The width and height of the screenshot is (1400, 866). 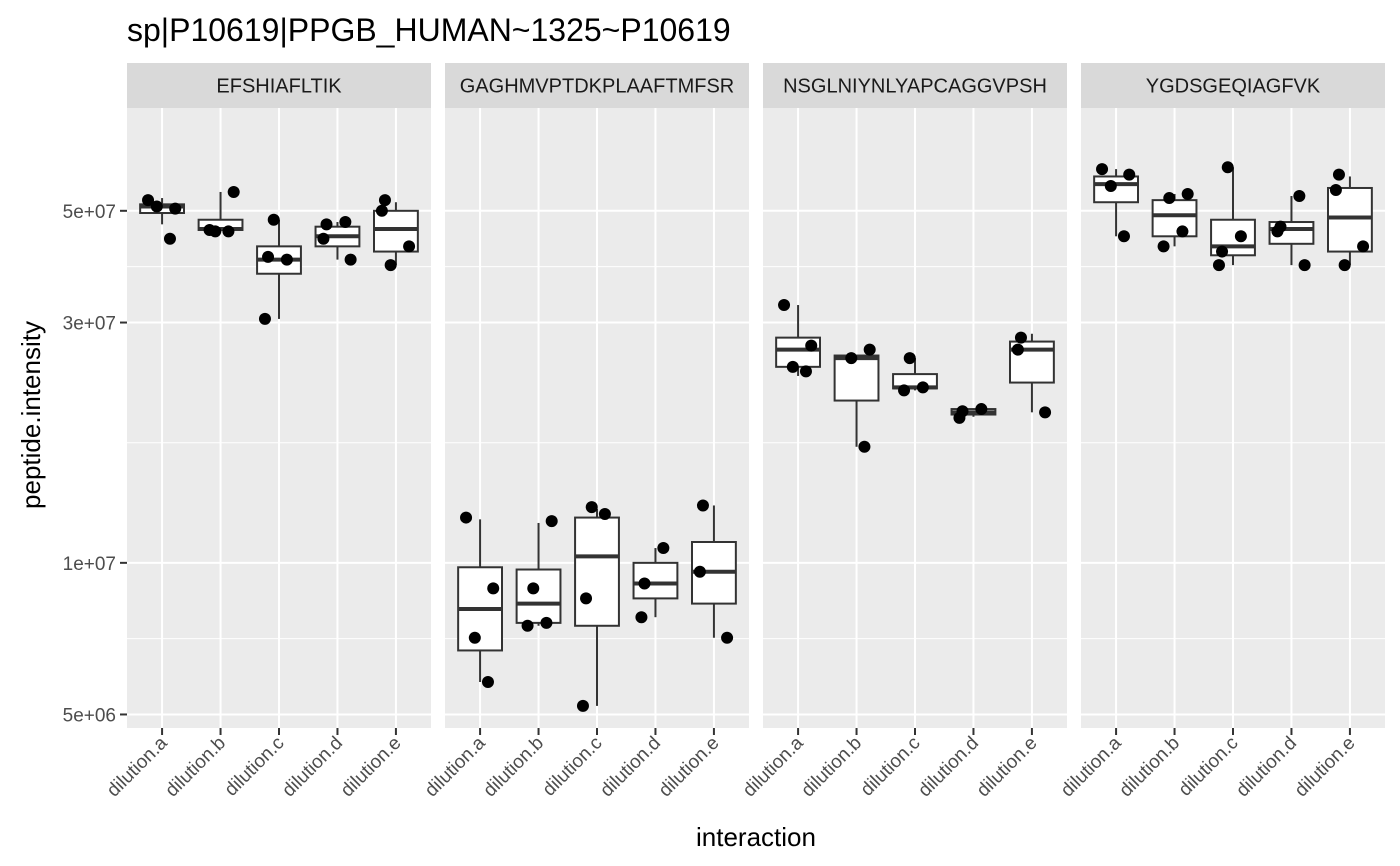 What do you see at coordinates (429, 30) in the screenshot?
I see `chart-title: sp|P10619|PPGB_HUMAN~1325~P10619` at bounding box center [429, 30].